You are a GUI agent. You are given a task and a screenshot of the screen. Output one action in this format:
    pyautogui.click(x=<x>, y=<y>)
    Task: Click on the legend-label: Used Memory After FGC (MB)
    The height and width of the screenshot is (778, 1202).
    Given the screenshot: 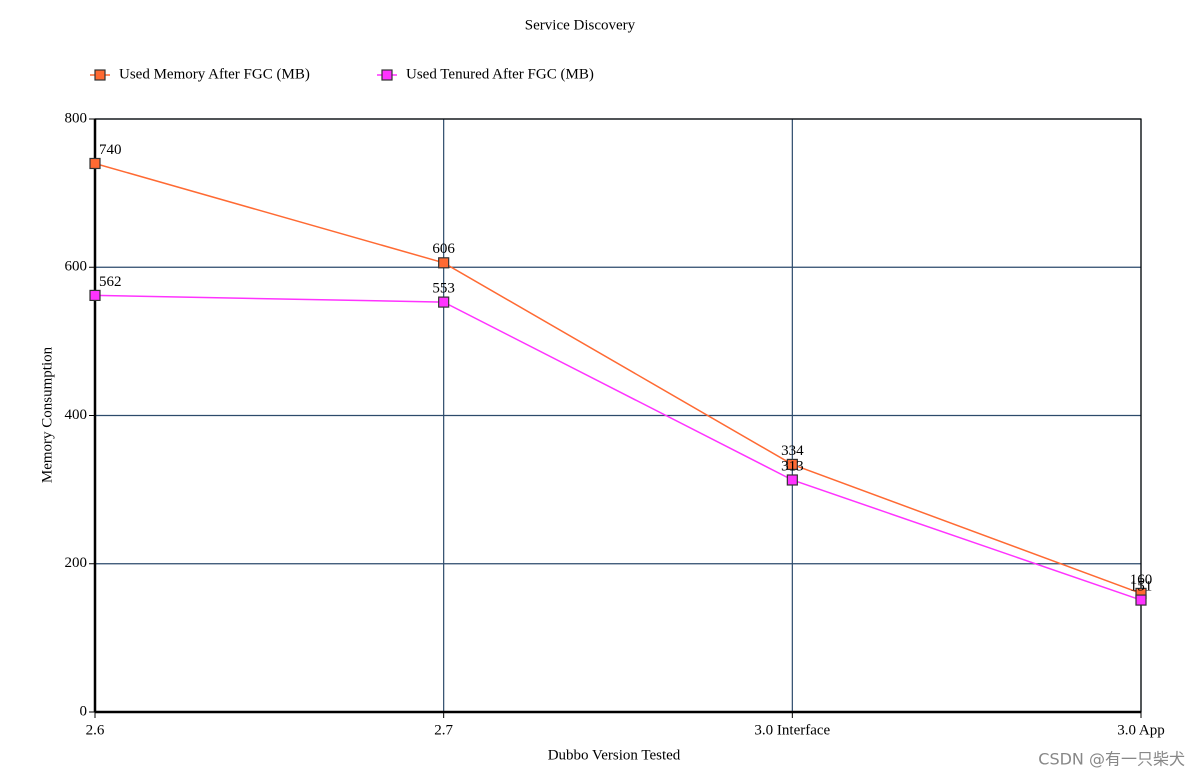 What is the action you would take?
    pyautogui.click(x=214, y=74)
    